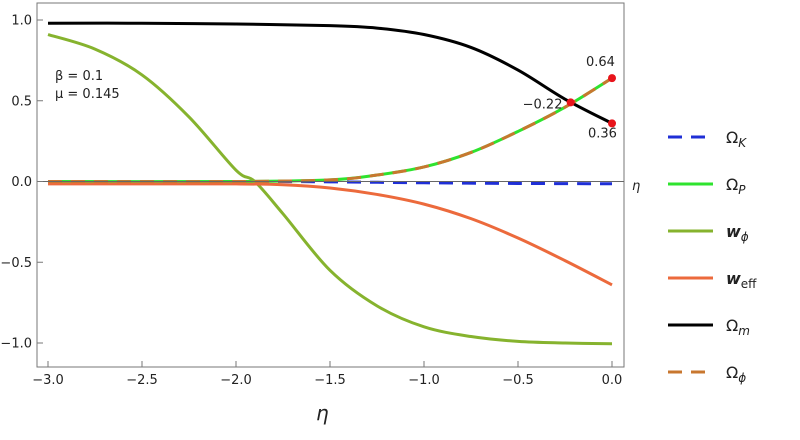  Describe the element at coordinates (16, 344) in the screenshot. I see `y-tick-label: −1.0` at that location.